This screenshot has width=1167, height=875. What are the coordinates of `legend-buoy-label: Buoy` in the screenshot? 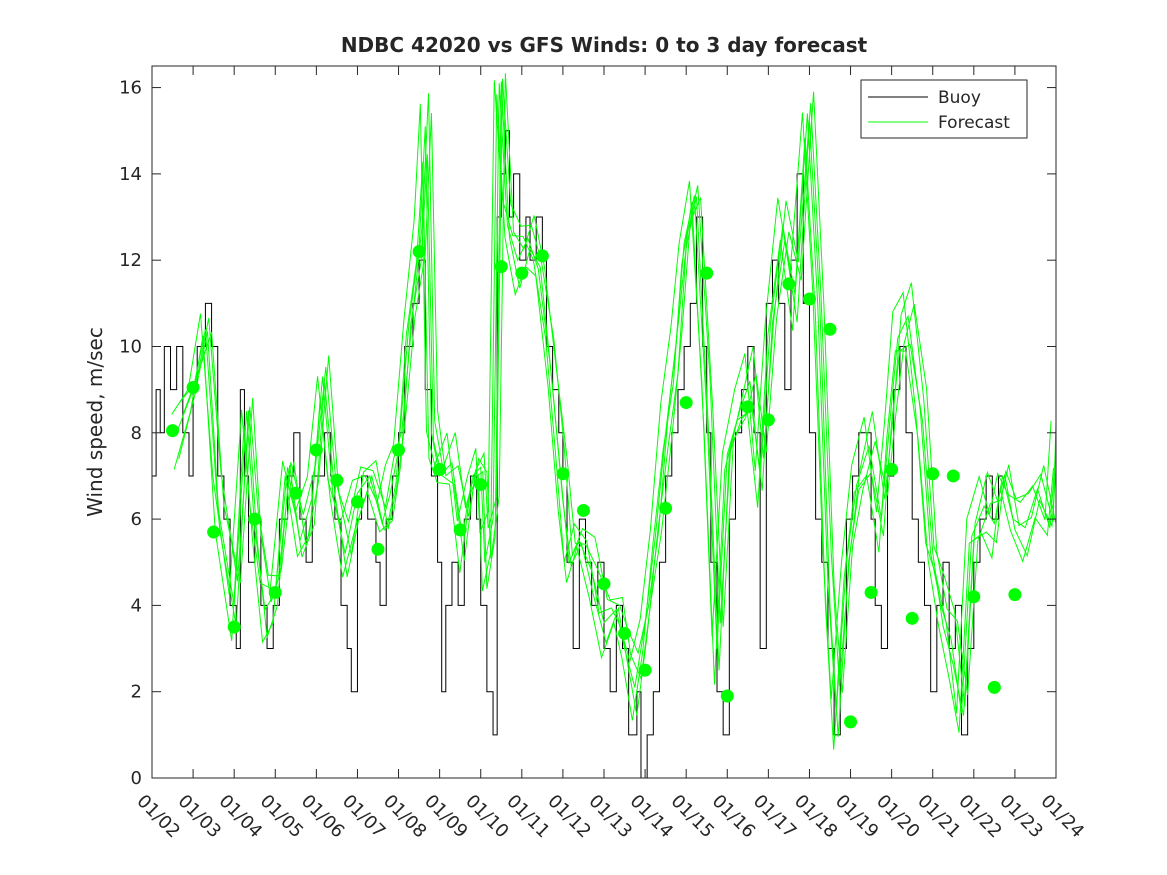 It's located at (959, 98).